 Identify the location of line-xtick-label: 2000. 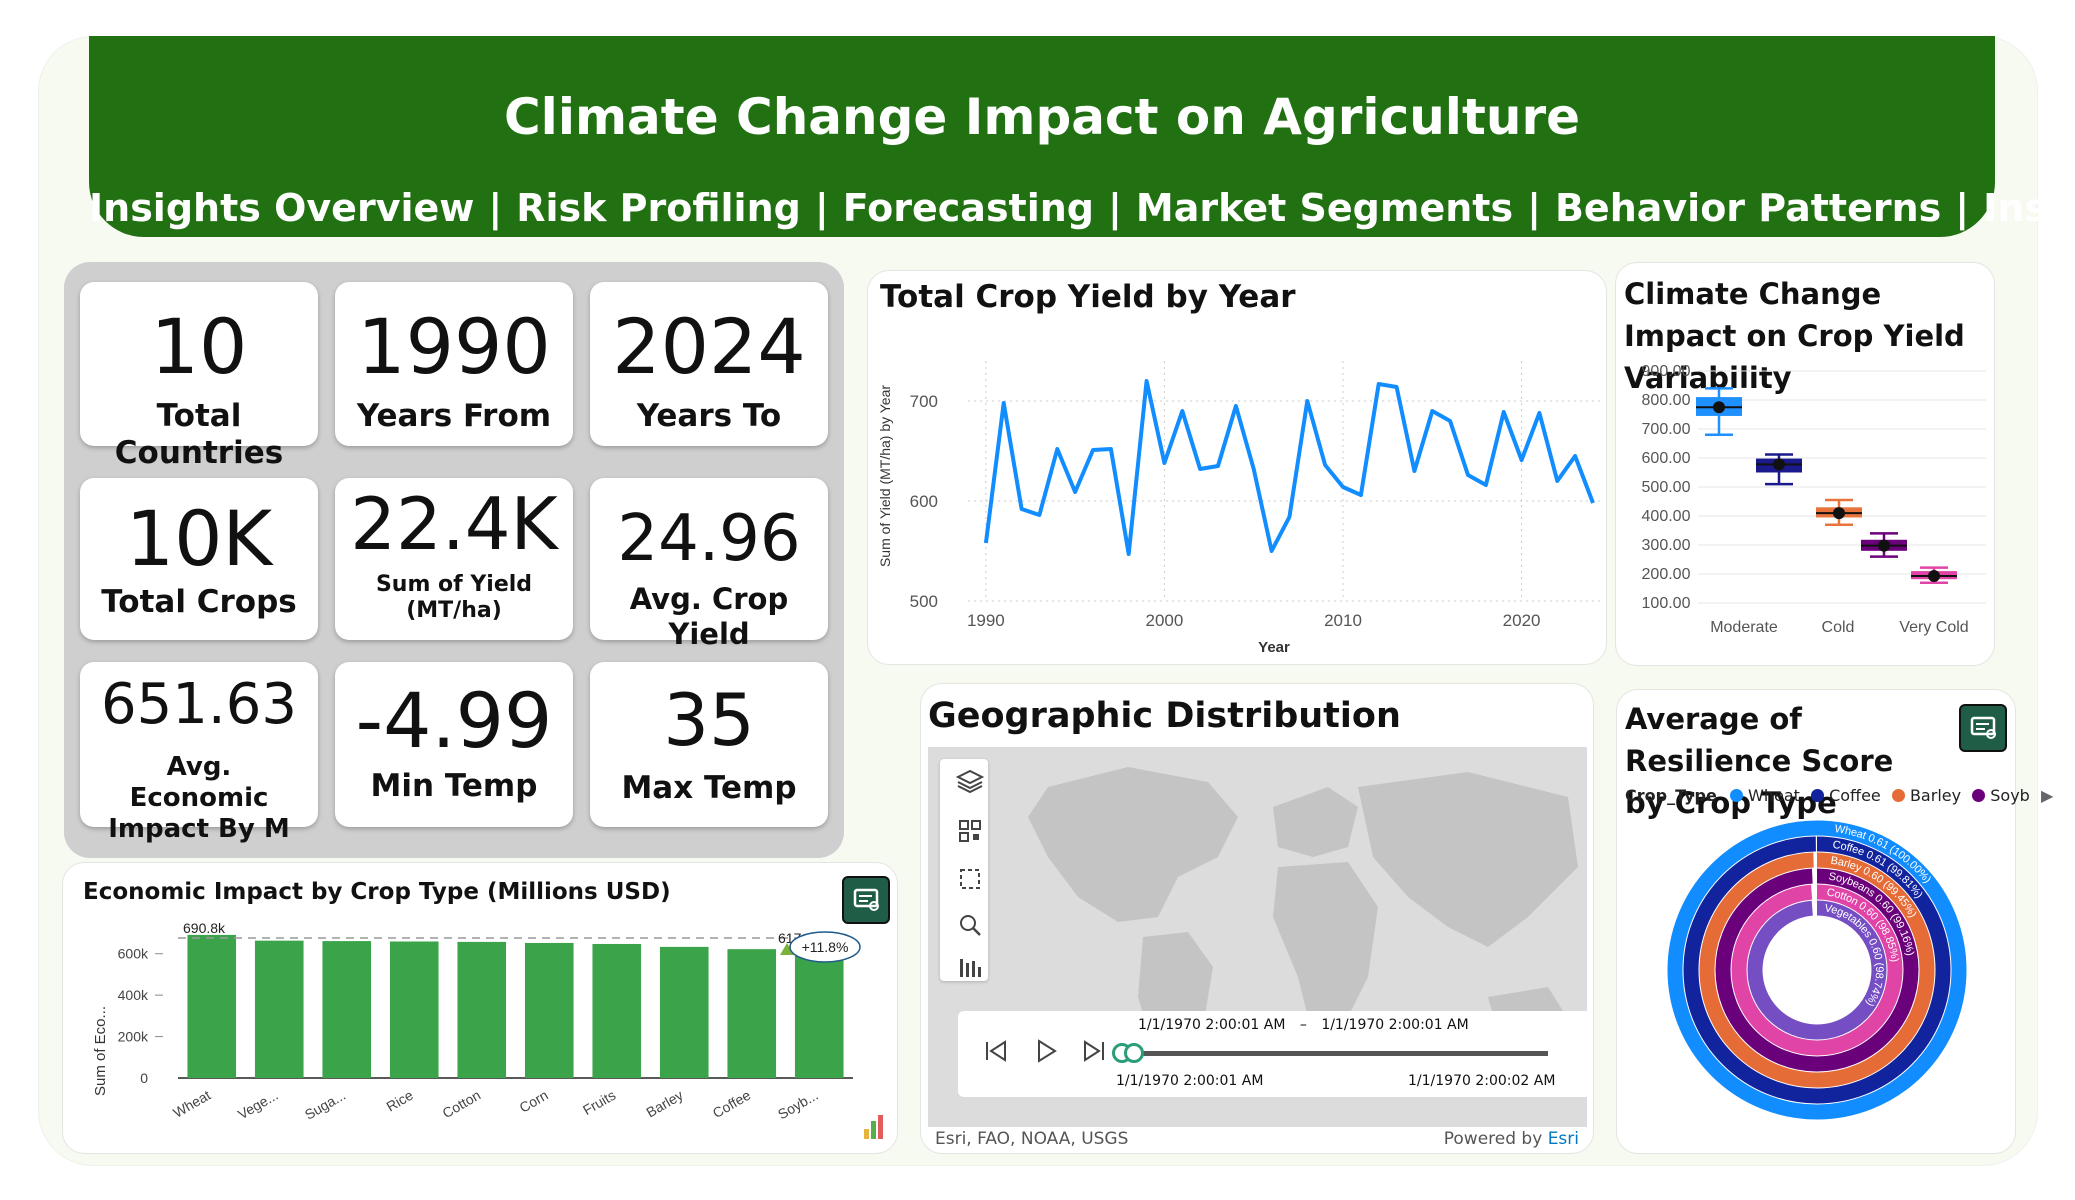
(1165, 620).